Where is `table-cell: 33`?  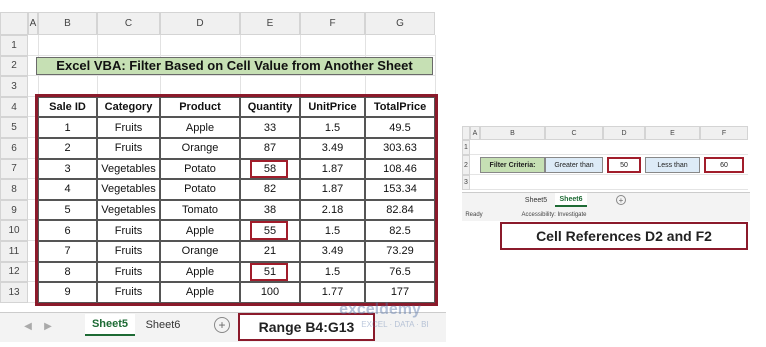 table-cell: 33 is located at coordinates (270, 127).